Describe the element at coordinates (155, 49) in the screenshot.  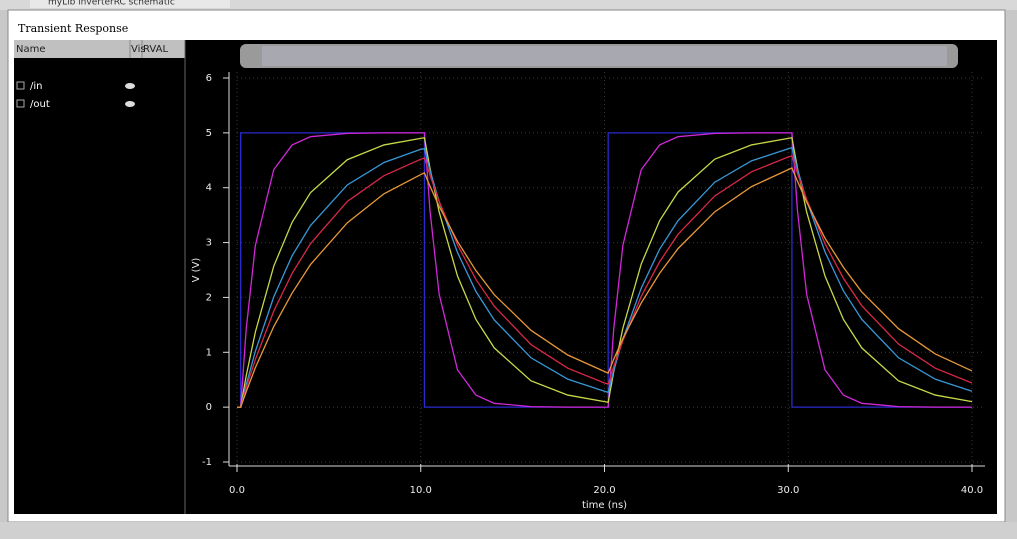
I see `col-rval: RVAL` at that location.